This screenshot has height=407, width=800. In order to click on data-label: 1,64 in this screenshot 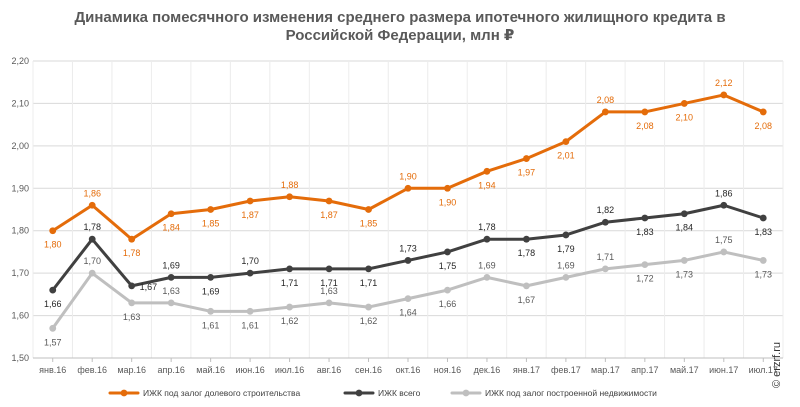, I will do `click(408, 313)`.